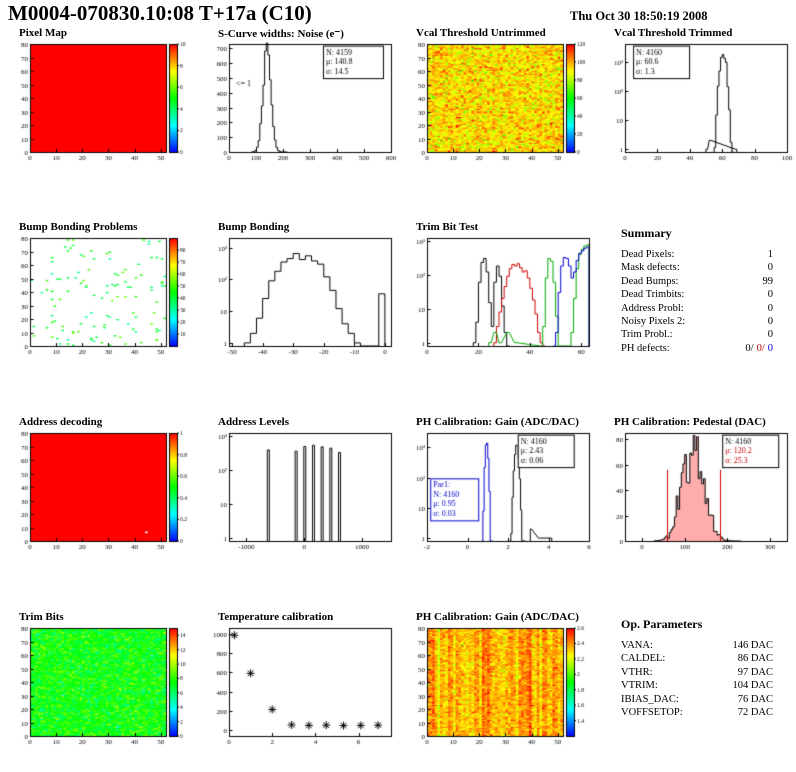 The height and width of the screenshot is (772, 796). What do you see at coordinates (697, 267) in the screenshot?
I see `summary-row: Mask defects: 0` at bounding box center [697, 267].